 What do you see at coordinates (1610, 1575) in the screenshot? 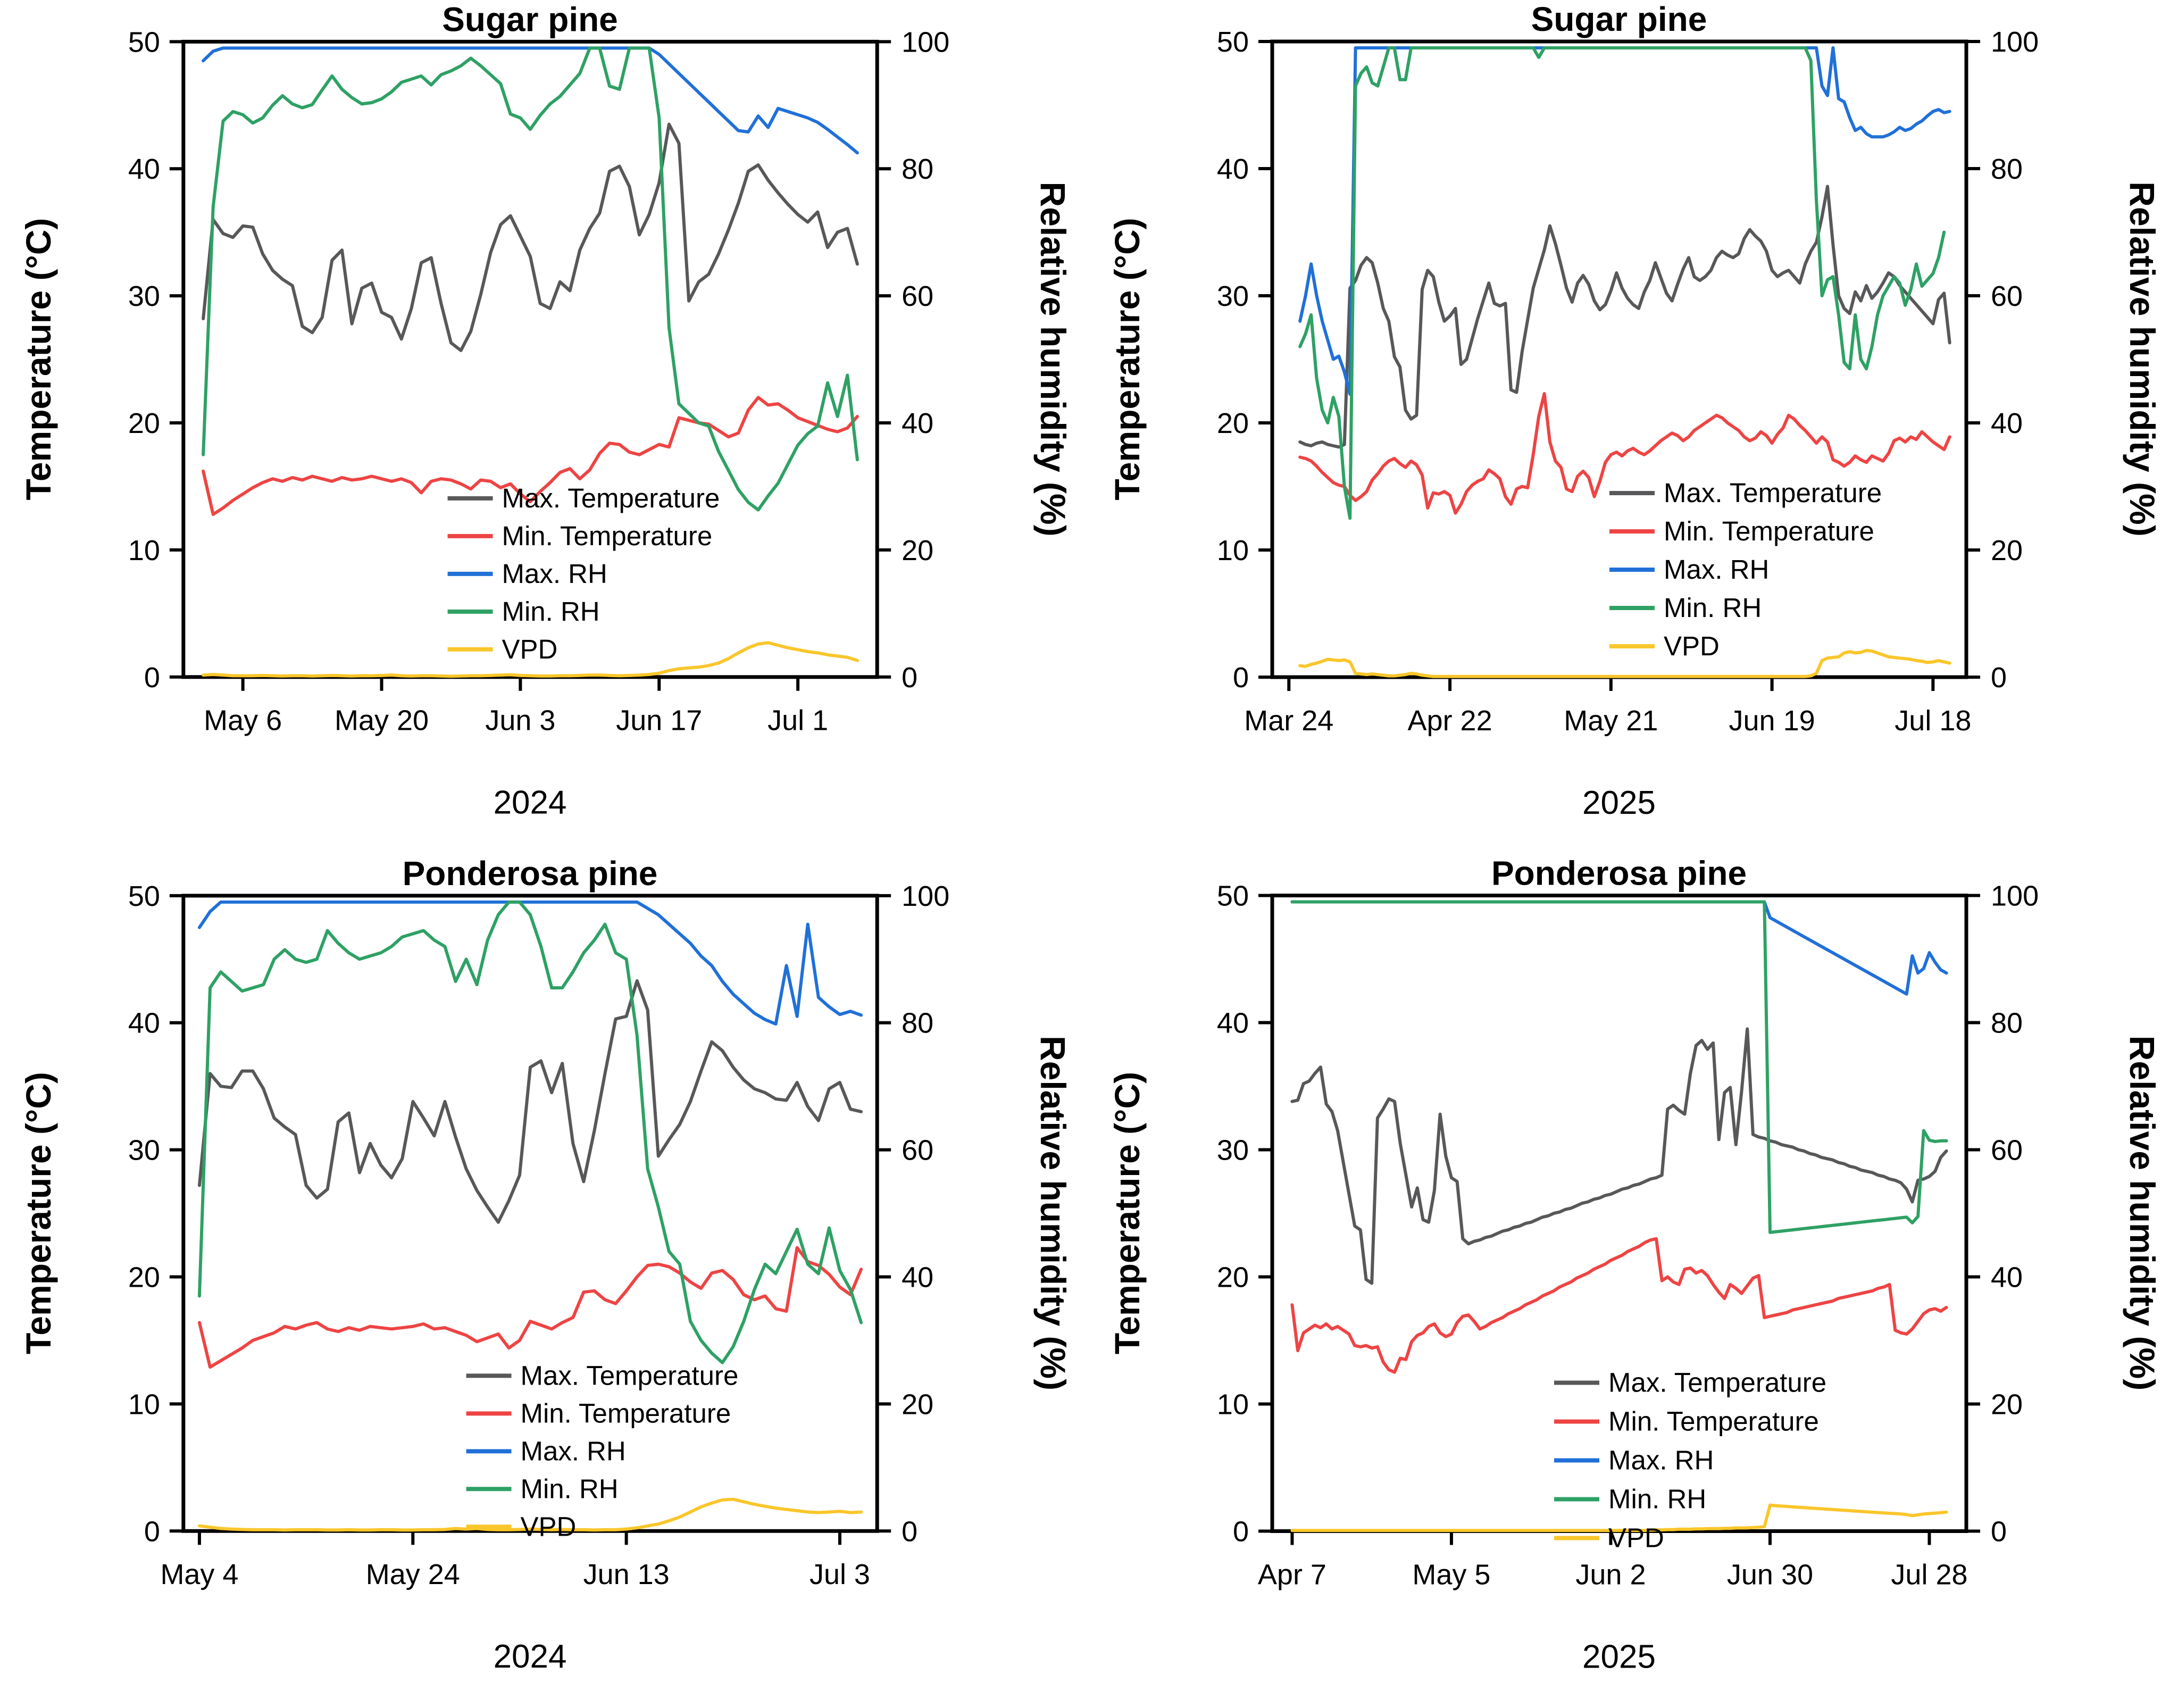
I see `x-tick-label: Jun 2` at bounding box center [1610, 1575].